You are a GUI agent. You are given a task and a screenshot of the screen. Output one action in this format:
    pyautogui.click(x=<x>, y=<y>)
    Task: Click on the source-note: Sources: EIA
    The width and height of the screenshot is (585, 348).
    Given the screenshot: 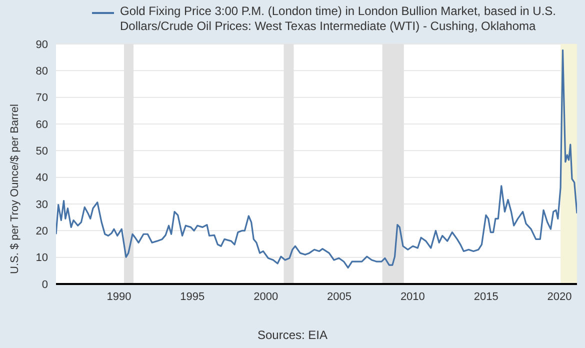 What is the action you would take?
    pyautogui.click(x=292, y=335)
    